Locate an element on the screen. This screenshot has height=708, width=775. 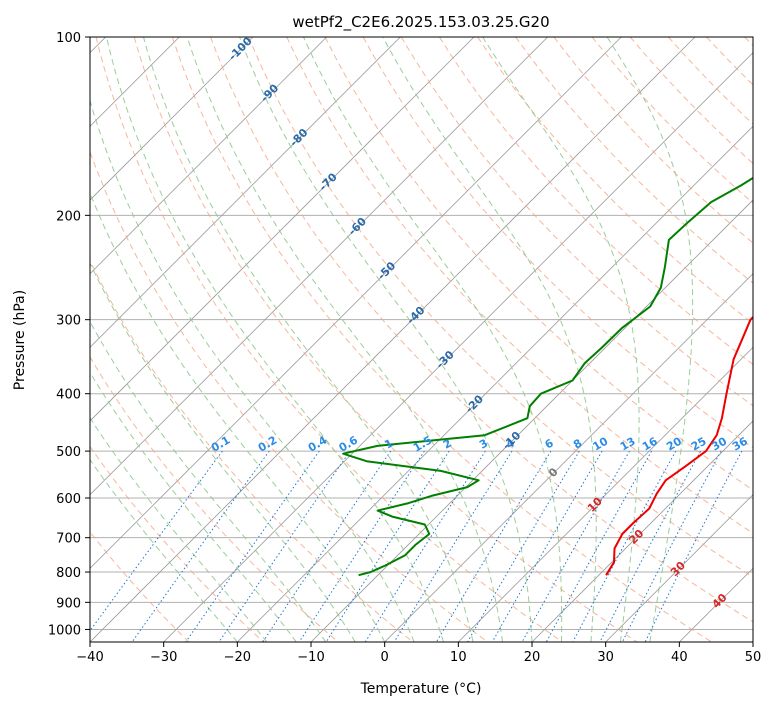
y-tick-label: 500 is located at coordinates (68, 452).